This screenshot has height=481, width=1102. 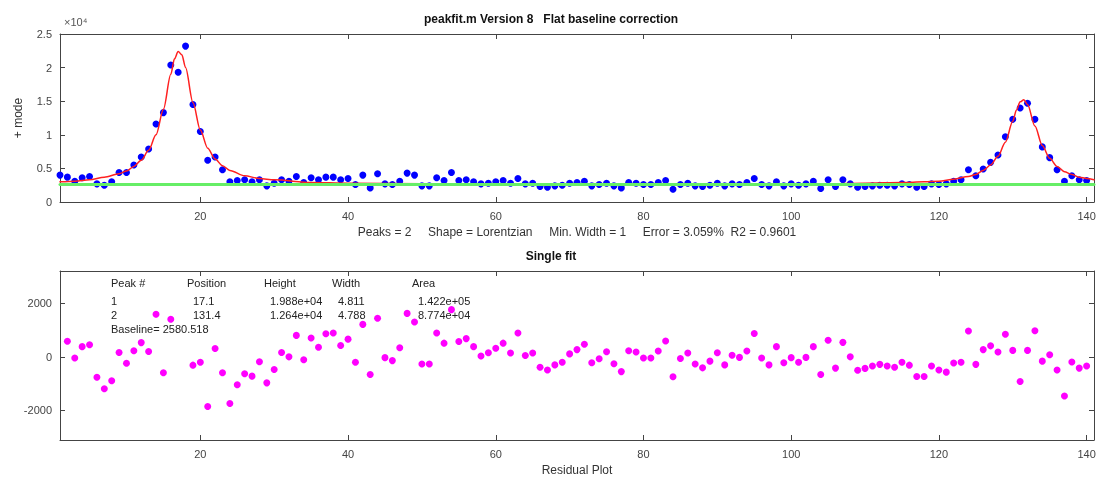 I want to click on annotation: 1.422e+05, so click(x=444, y=300).